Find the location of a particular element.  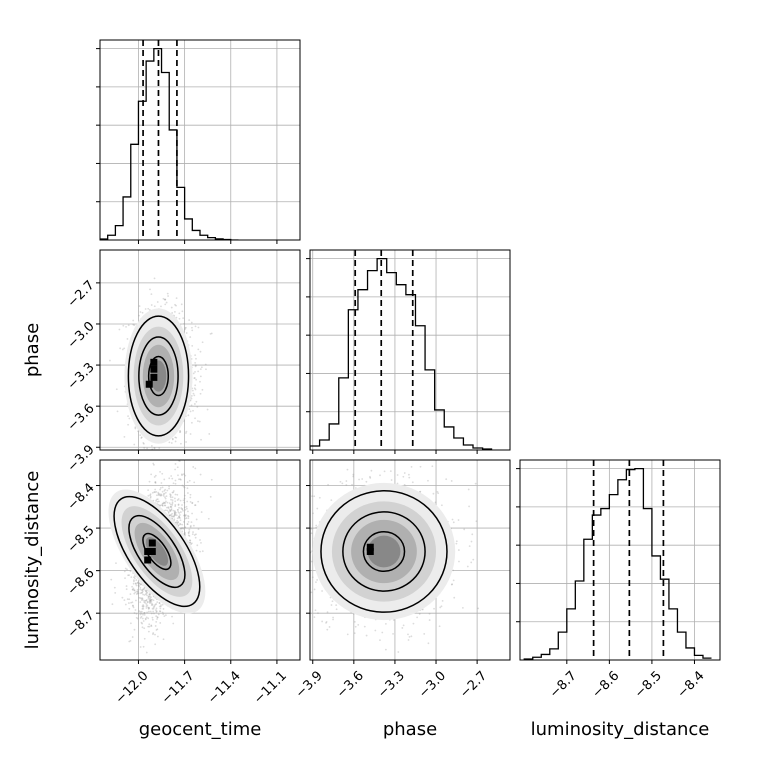

scatter-panel-geocent-time-vs-phase is located at coordinates (198, 351).